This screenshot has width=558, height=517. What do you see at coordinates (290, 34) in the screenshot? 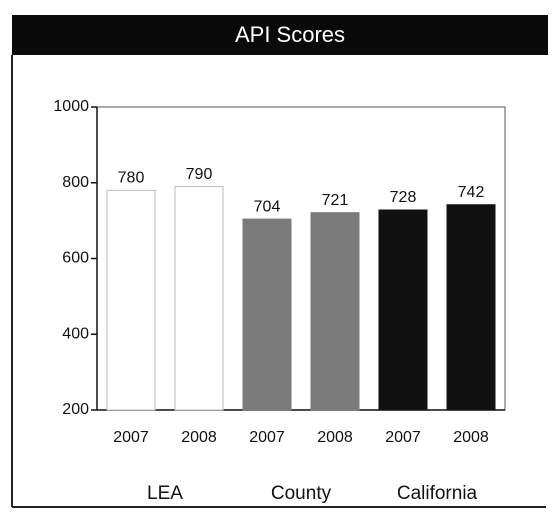
I see `chart-title: API Scores` at bounding box center [290, 34].